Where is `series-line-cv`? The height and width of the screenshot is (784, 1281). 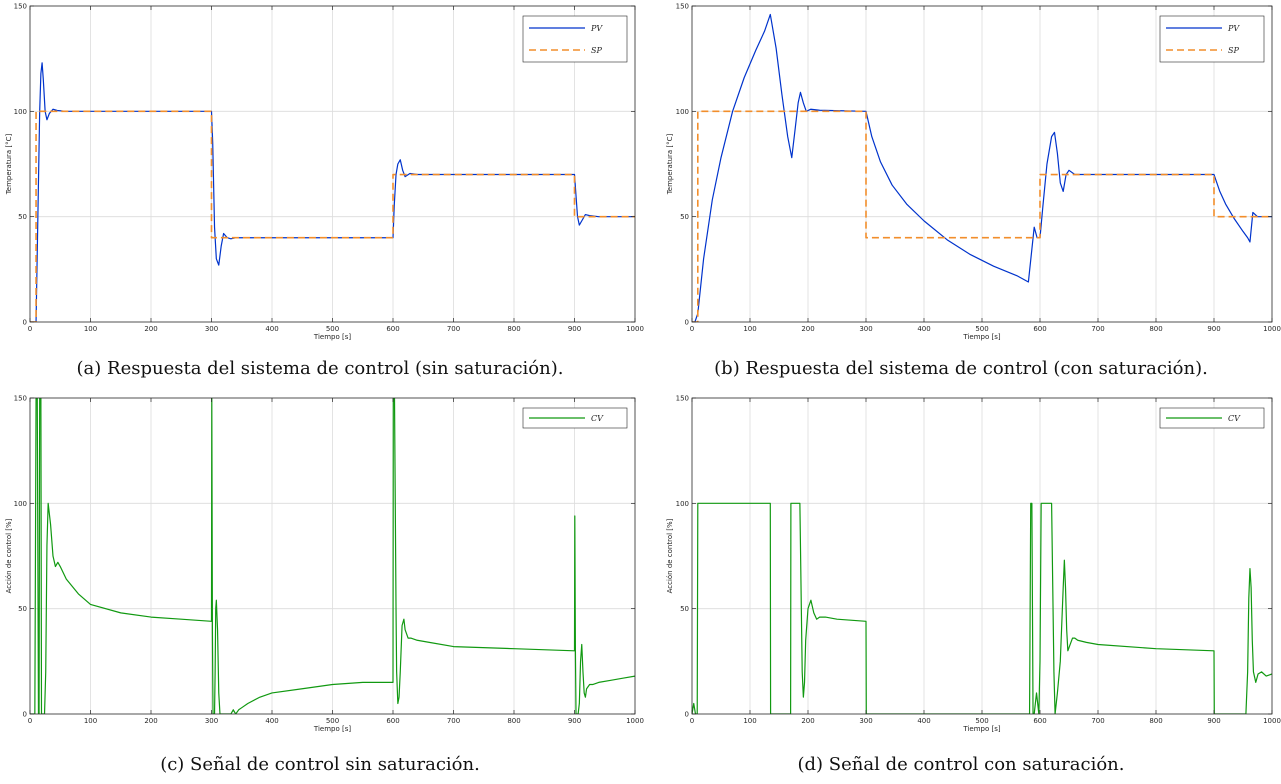 series-line-cv is located at coordinates (982, 608).